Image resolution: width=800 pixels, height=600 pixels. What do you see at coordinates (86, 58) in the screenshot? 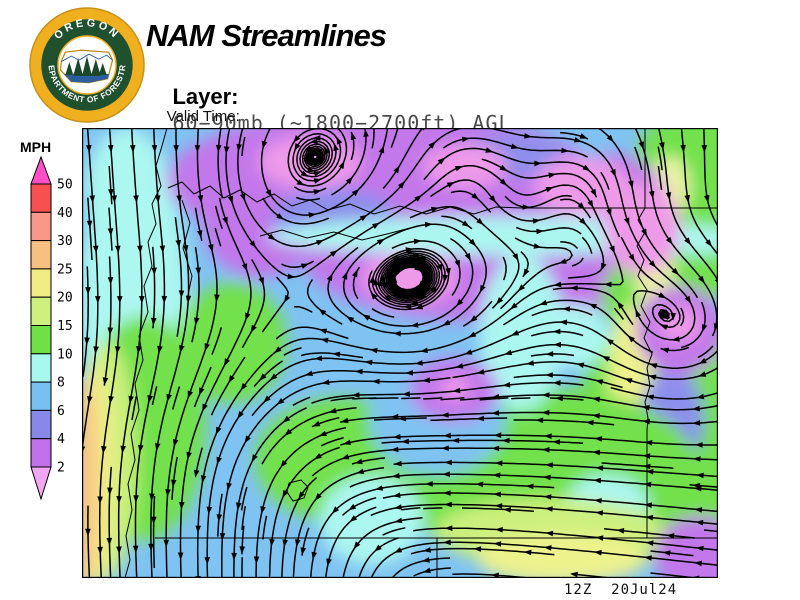
I see `emblem-mountain` at bounding box center [86, 58].